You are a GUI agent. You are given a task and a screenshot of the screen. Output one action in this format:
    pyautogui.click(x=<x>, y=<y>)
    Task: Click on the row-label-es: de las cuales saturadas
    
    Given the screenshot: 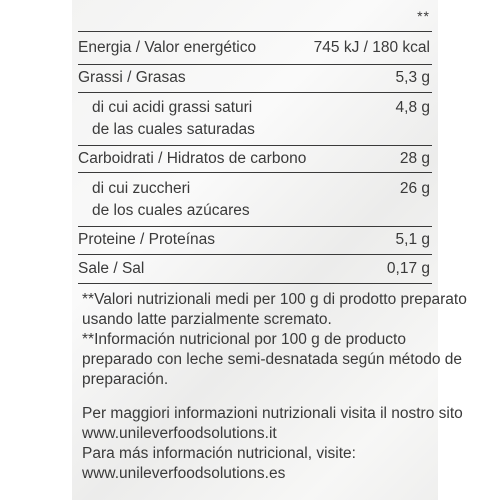 What is the action you would take?
    pyautogui.click(x=173, y=129)
    